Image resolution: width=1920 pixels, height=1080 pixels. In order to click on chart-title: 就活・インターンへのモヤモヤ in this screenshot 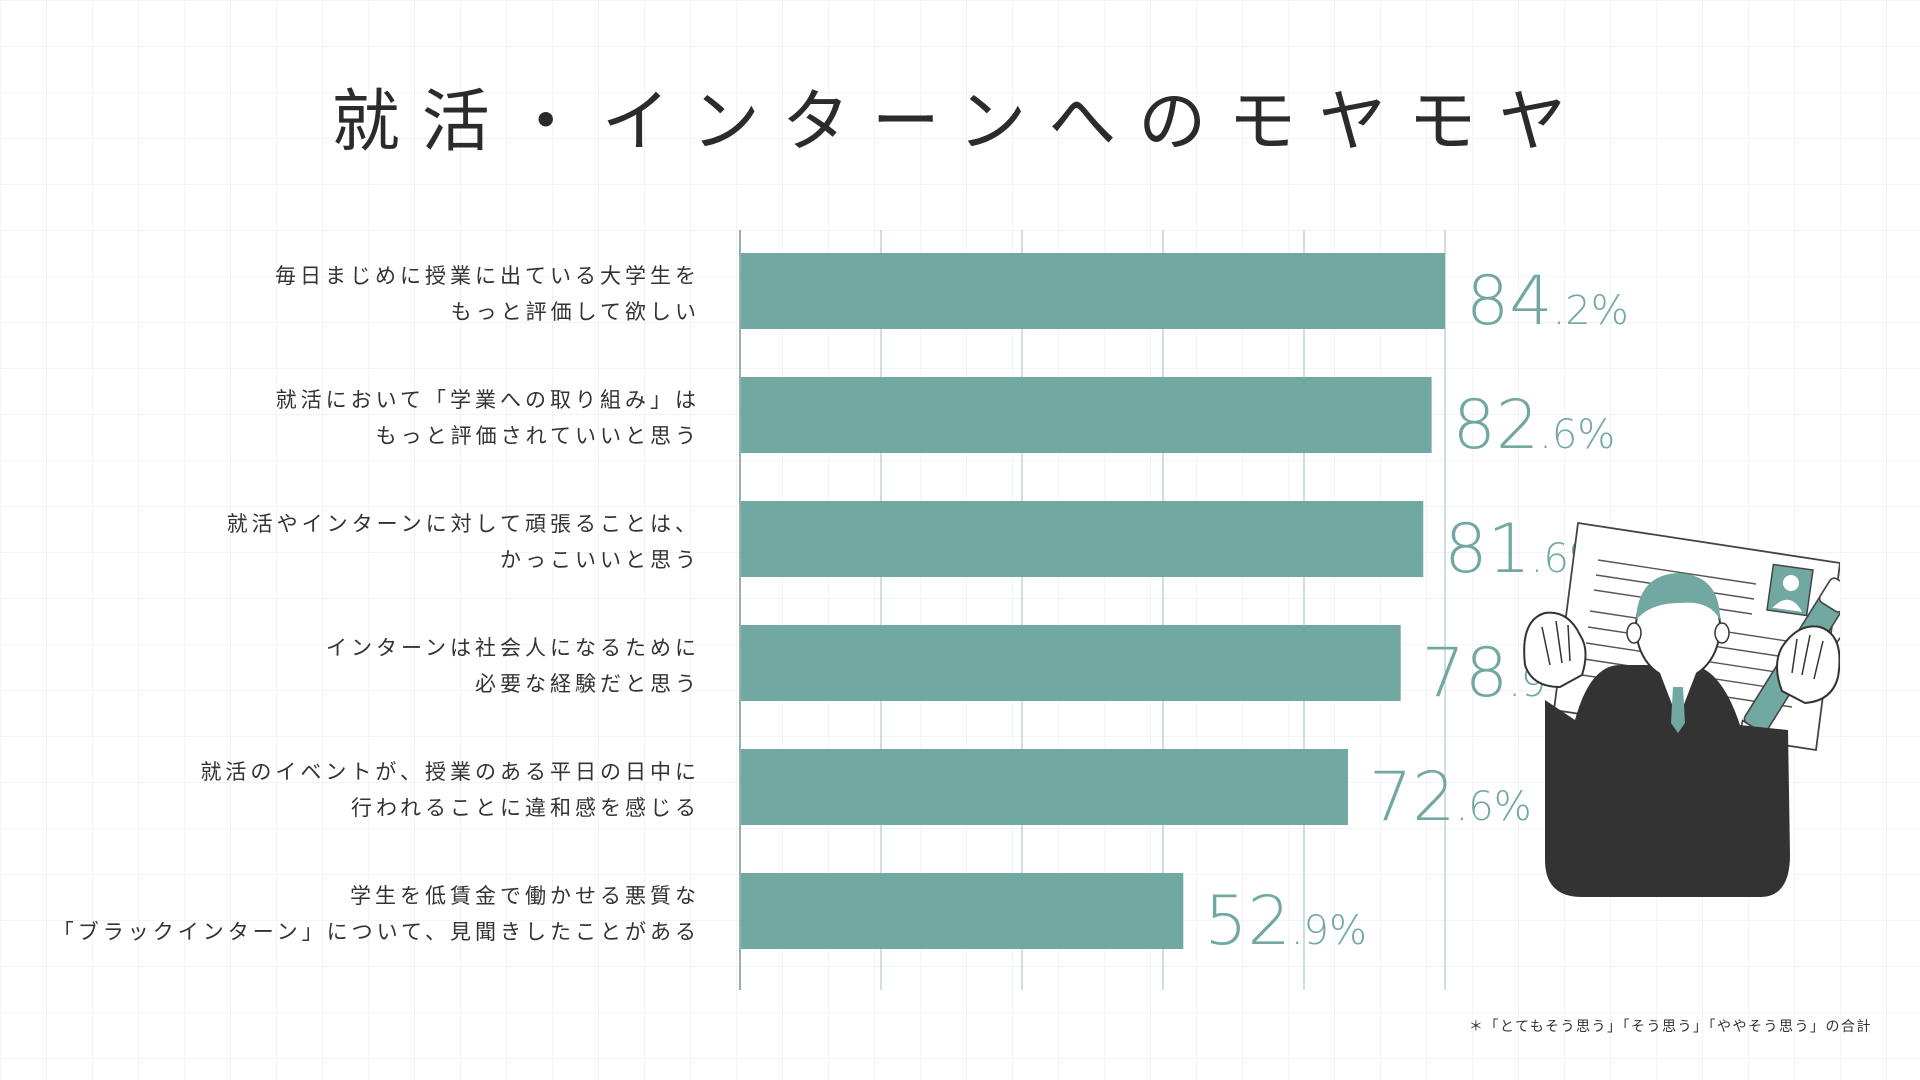, I will do `click(960, 122)`.